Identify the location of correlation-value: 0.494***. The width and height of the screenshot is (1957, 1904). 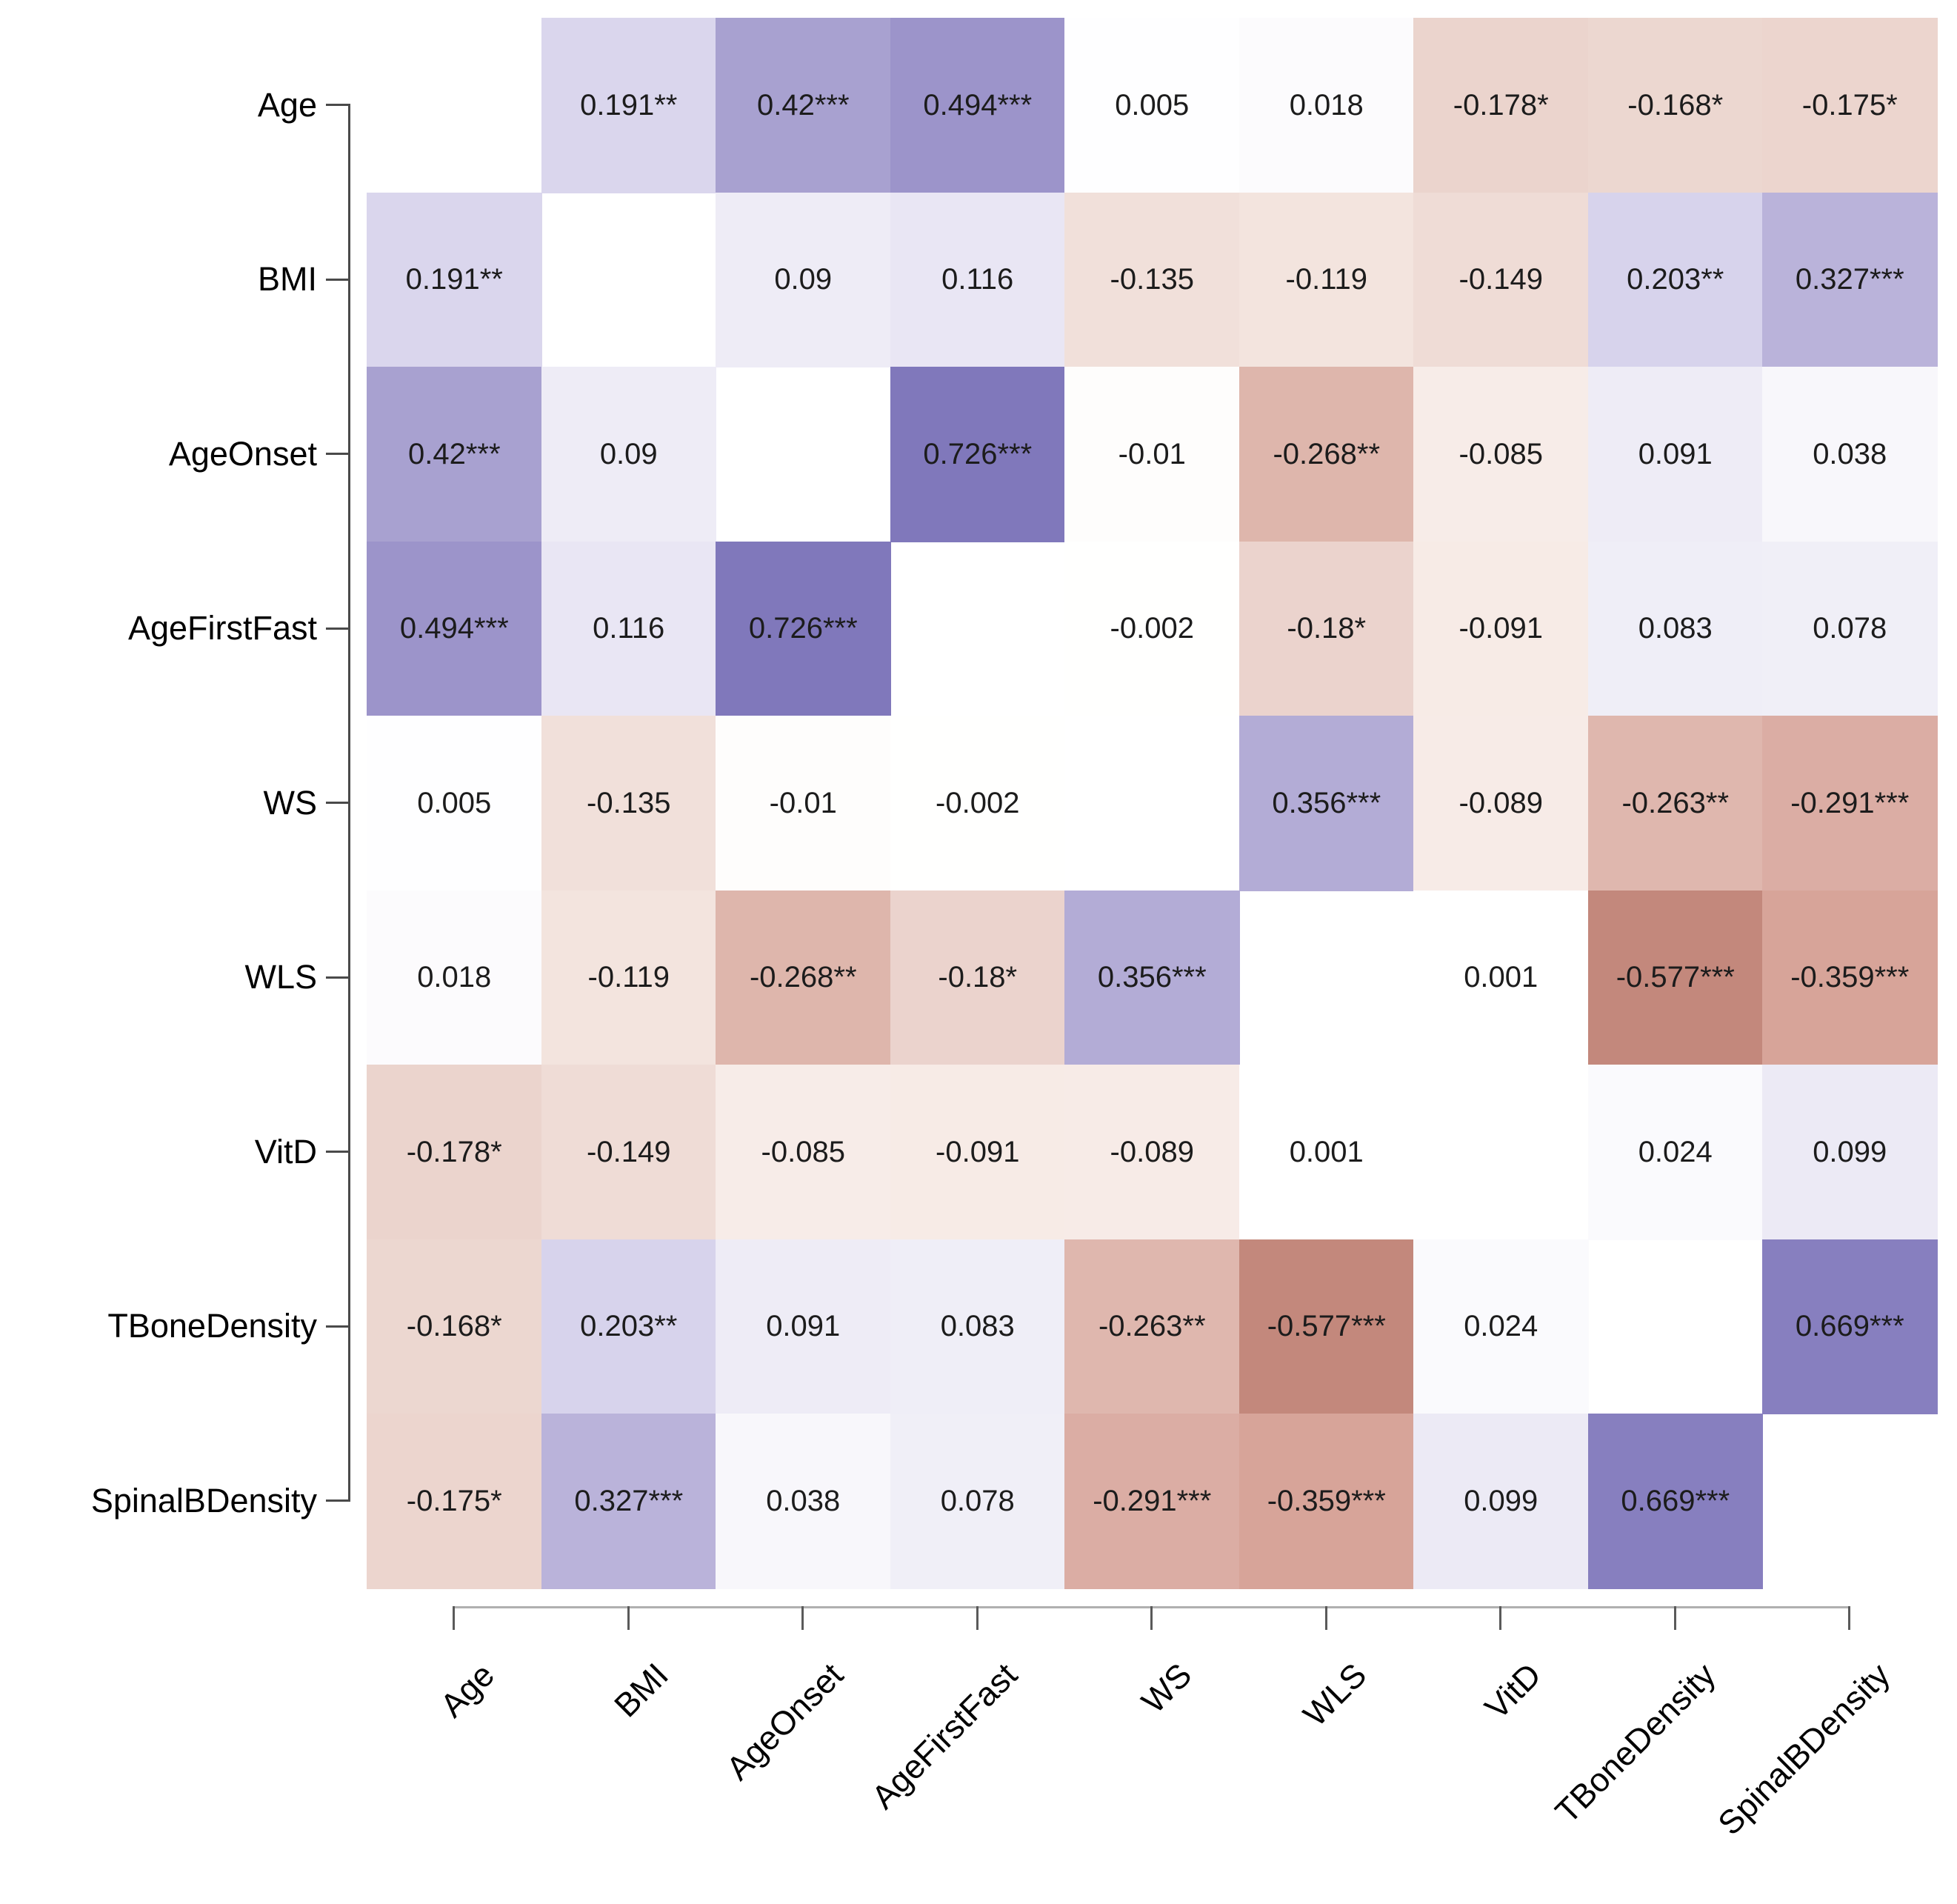
(454, 628).